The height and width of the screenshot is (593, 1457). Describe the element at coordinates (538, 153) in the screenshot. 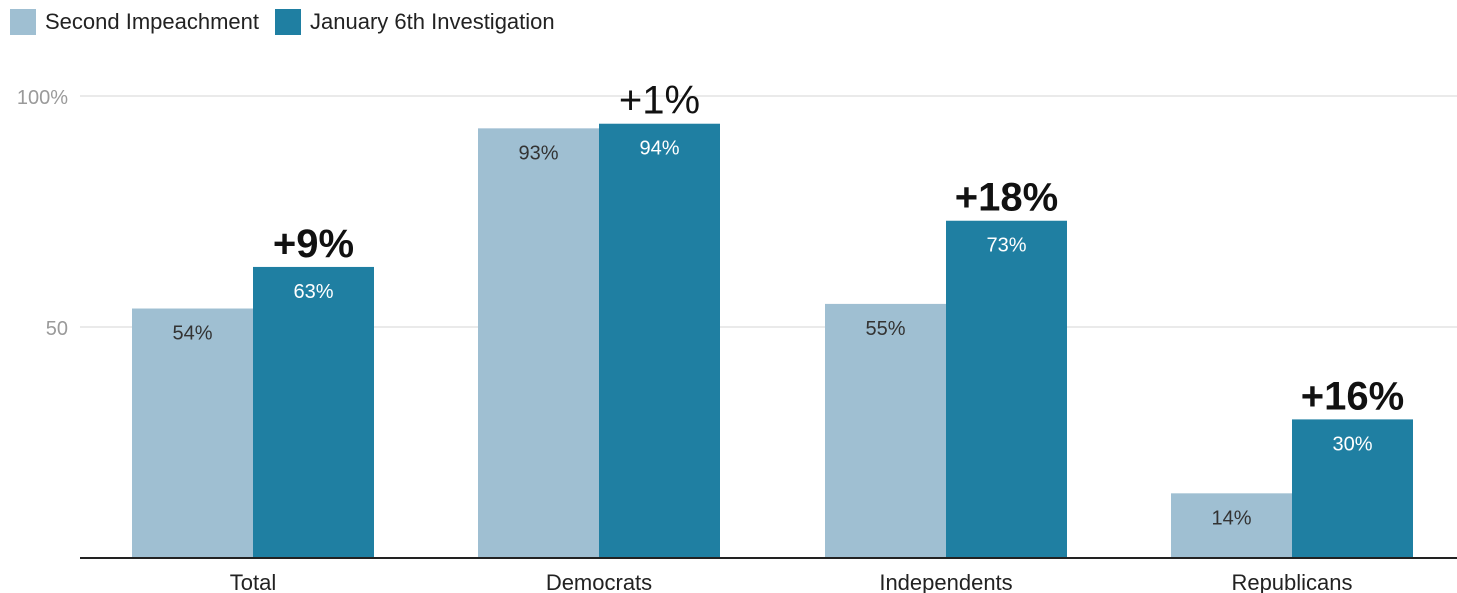

I see `data-label: 93%` at that location.